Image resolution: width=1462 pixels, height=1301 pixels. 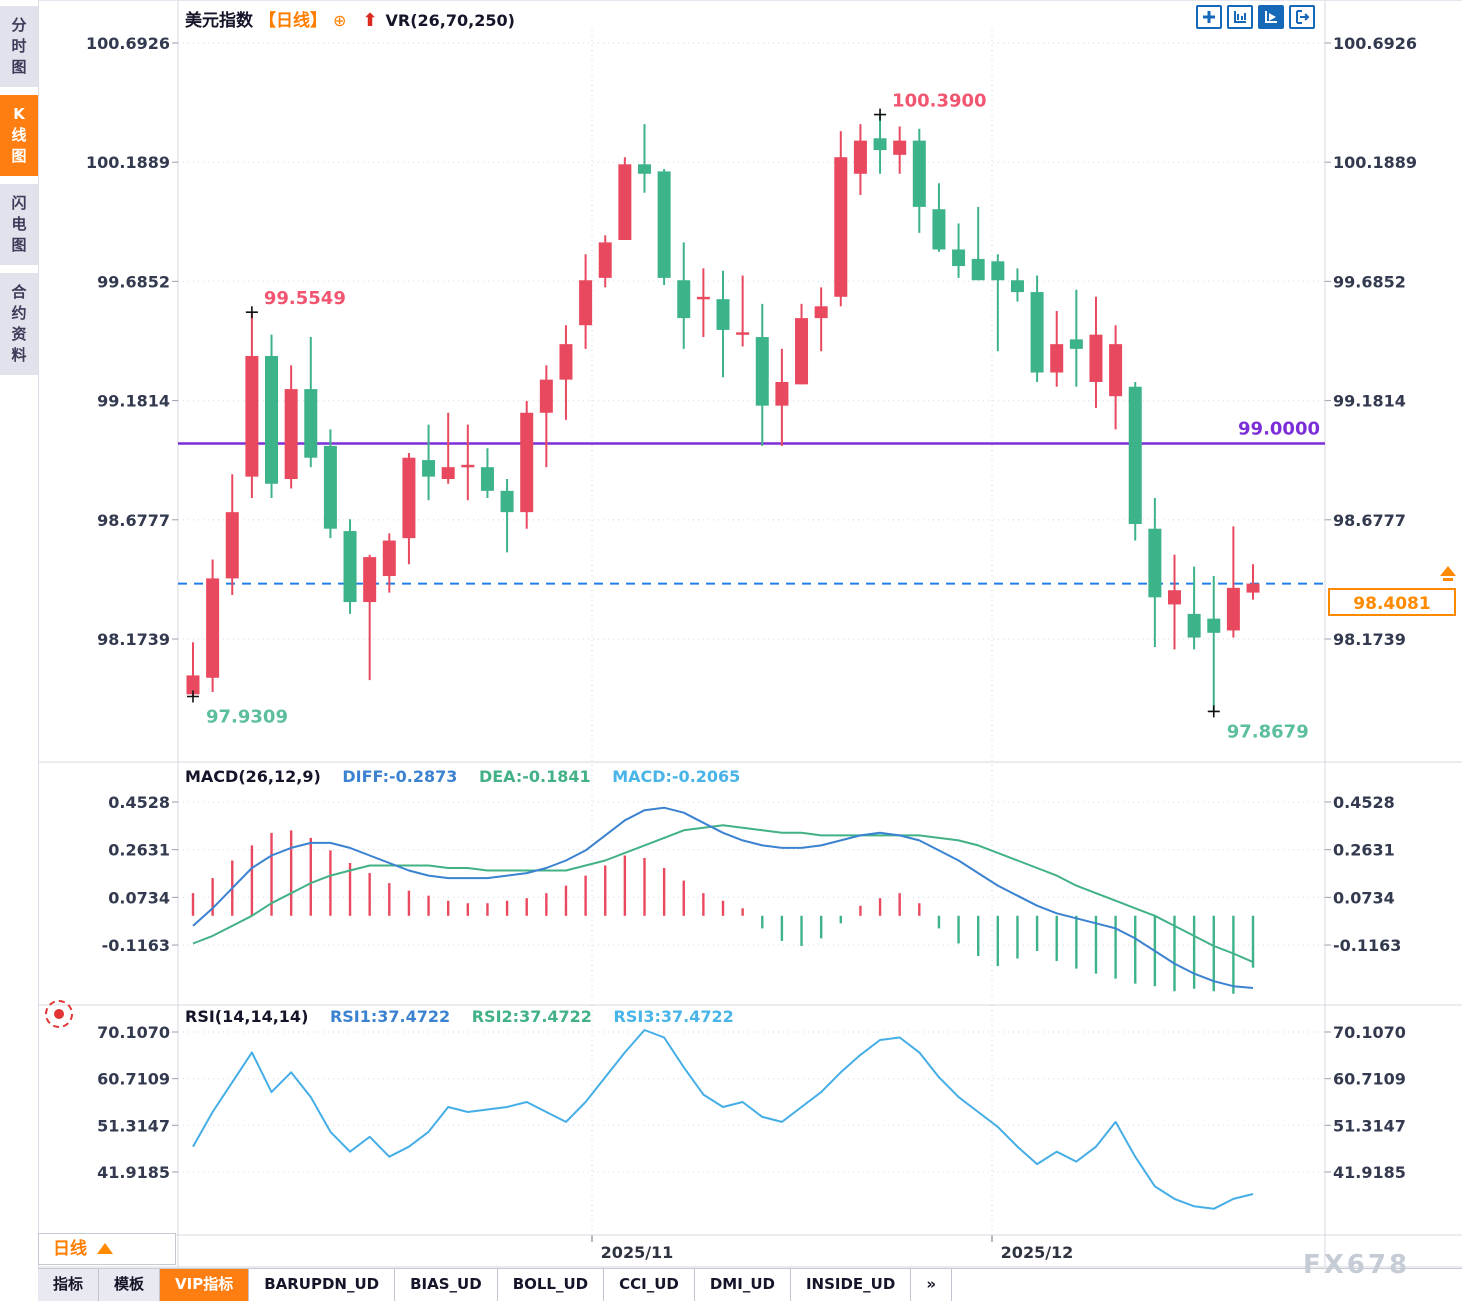 I want to click on period-tag: 【日线】, so click(x=293, y=21).